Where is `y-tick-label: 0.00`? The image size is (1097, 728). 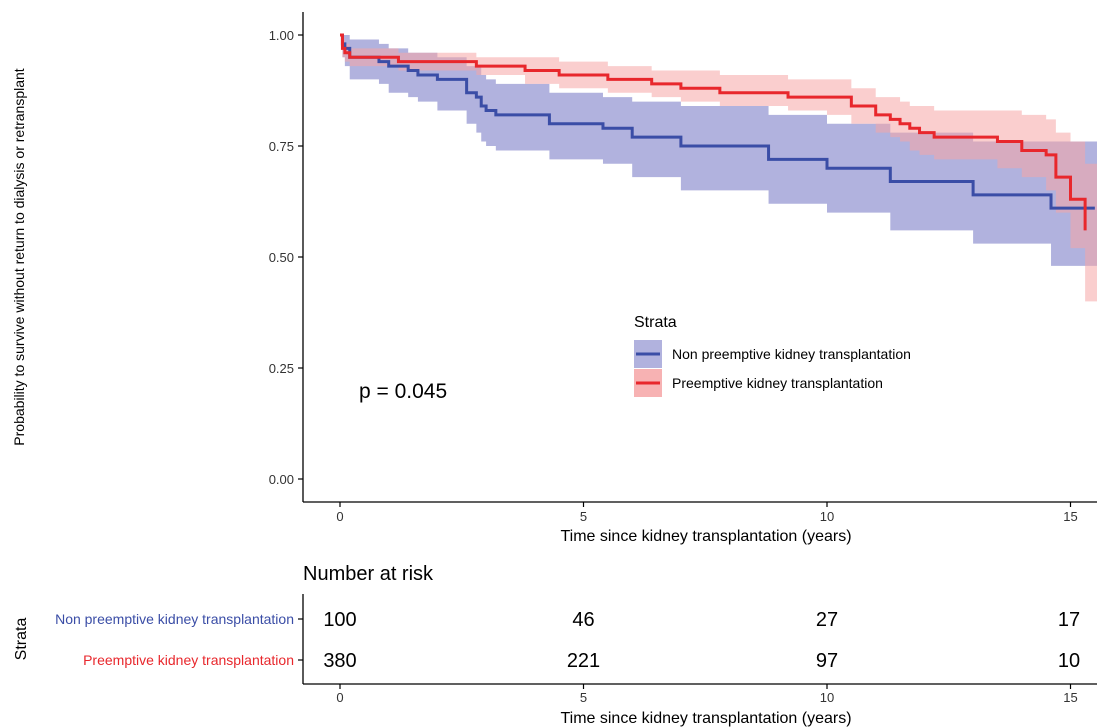
y-tick-label: 0.00 is located at coordinates (281, 479).